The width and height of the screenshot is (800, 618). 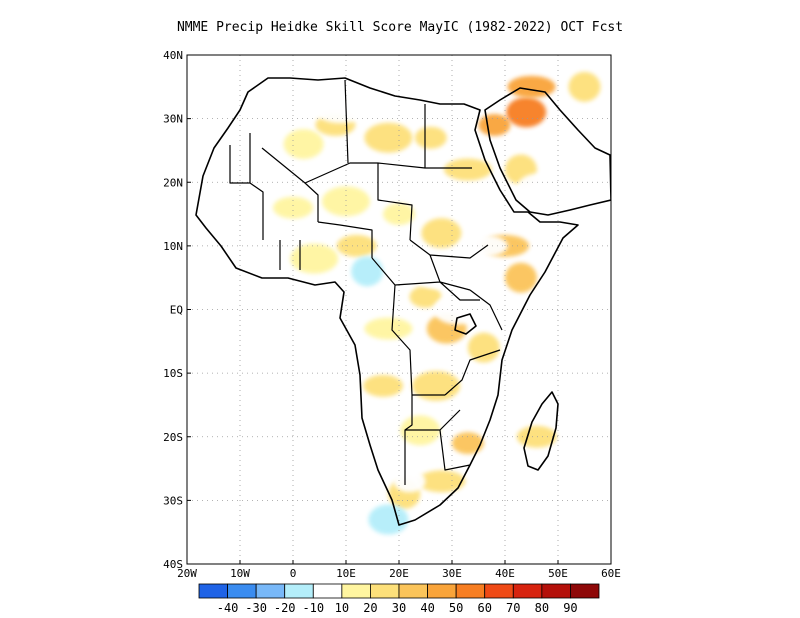 I want to click on colorbar-label: -30, so click(x=256, y=608).